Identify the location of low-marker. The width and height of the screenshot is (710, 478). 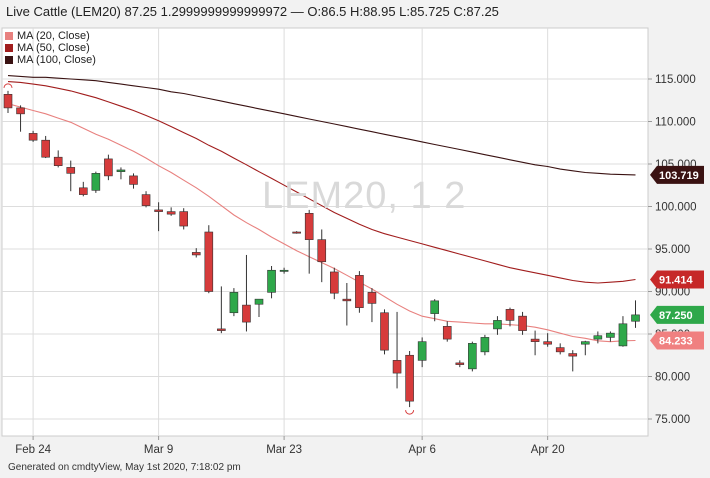
(410, 412).